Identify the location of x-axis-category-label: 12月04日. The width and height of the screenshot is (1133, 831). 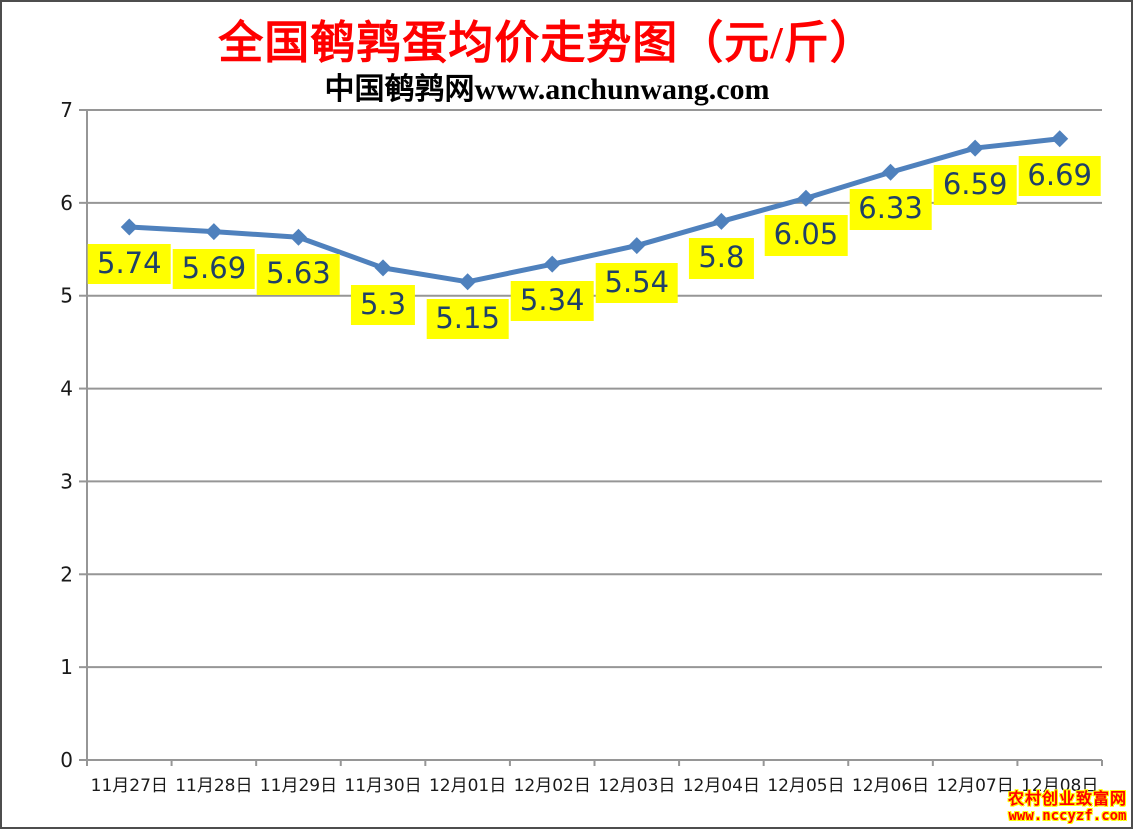
(721, 786).